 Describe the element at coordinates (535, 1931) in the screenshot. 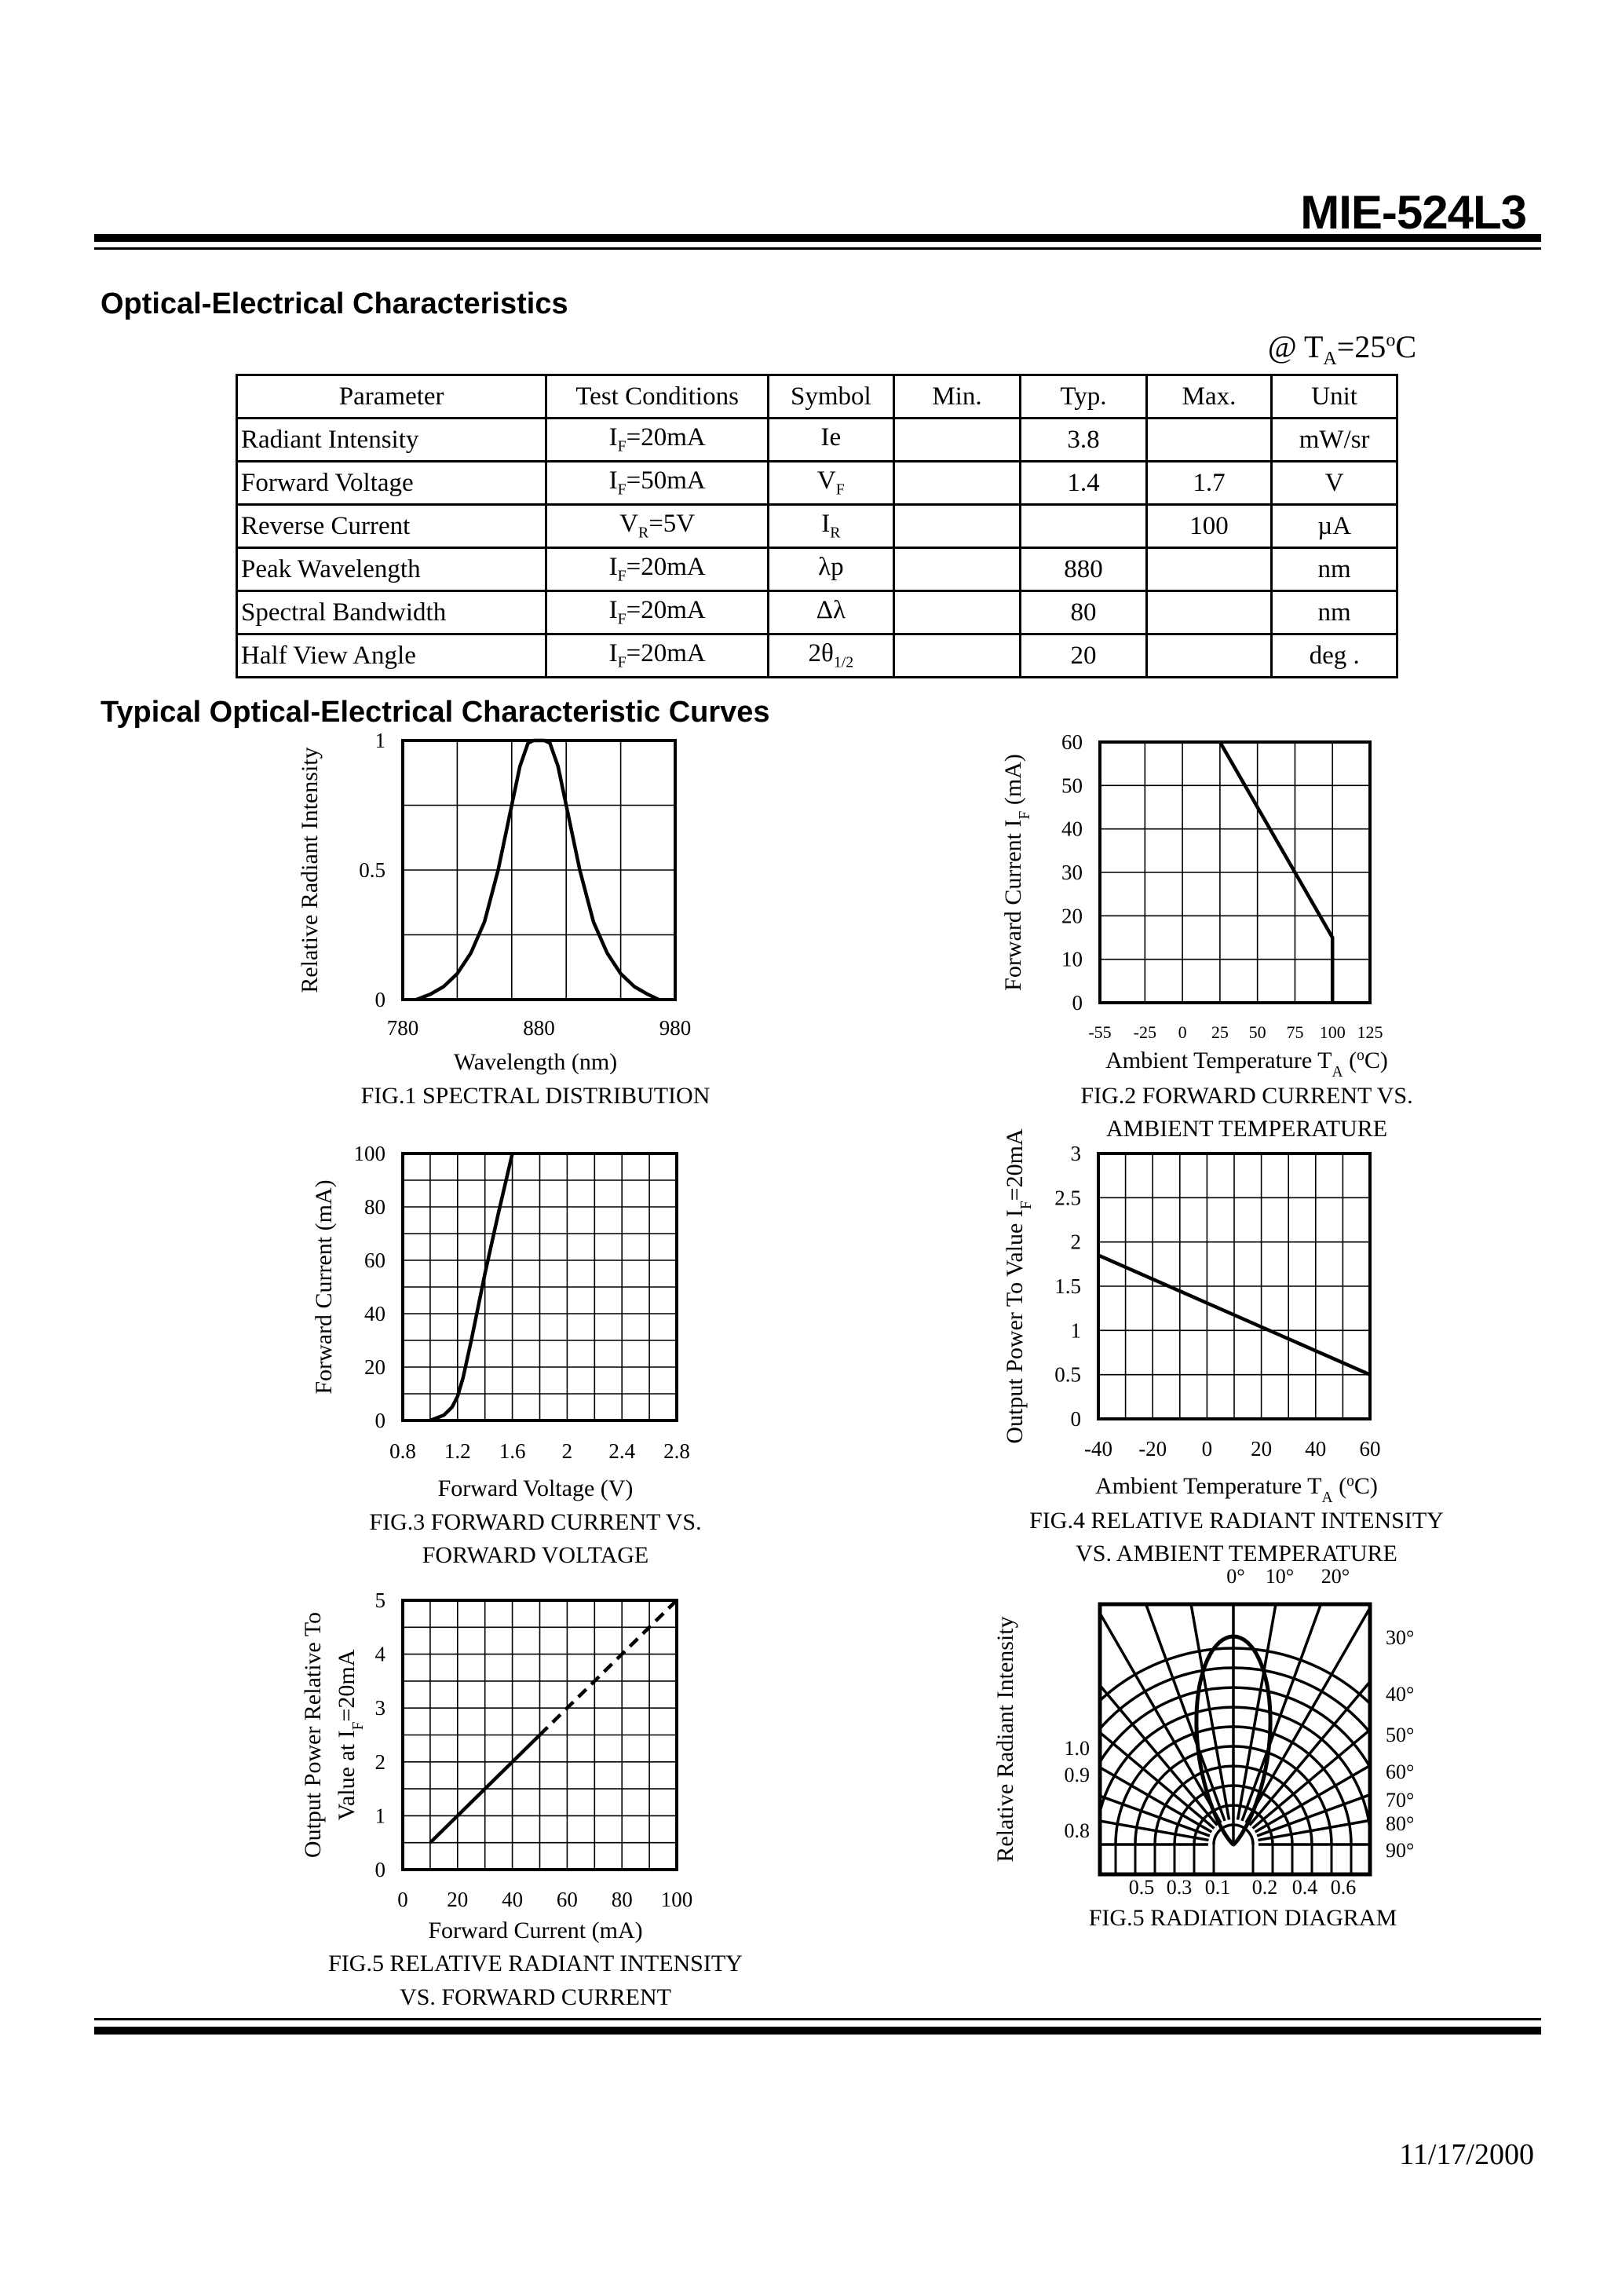

I see `label-segment: Forward Current (mA)` at that location.